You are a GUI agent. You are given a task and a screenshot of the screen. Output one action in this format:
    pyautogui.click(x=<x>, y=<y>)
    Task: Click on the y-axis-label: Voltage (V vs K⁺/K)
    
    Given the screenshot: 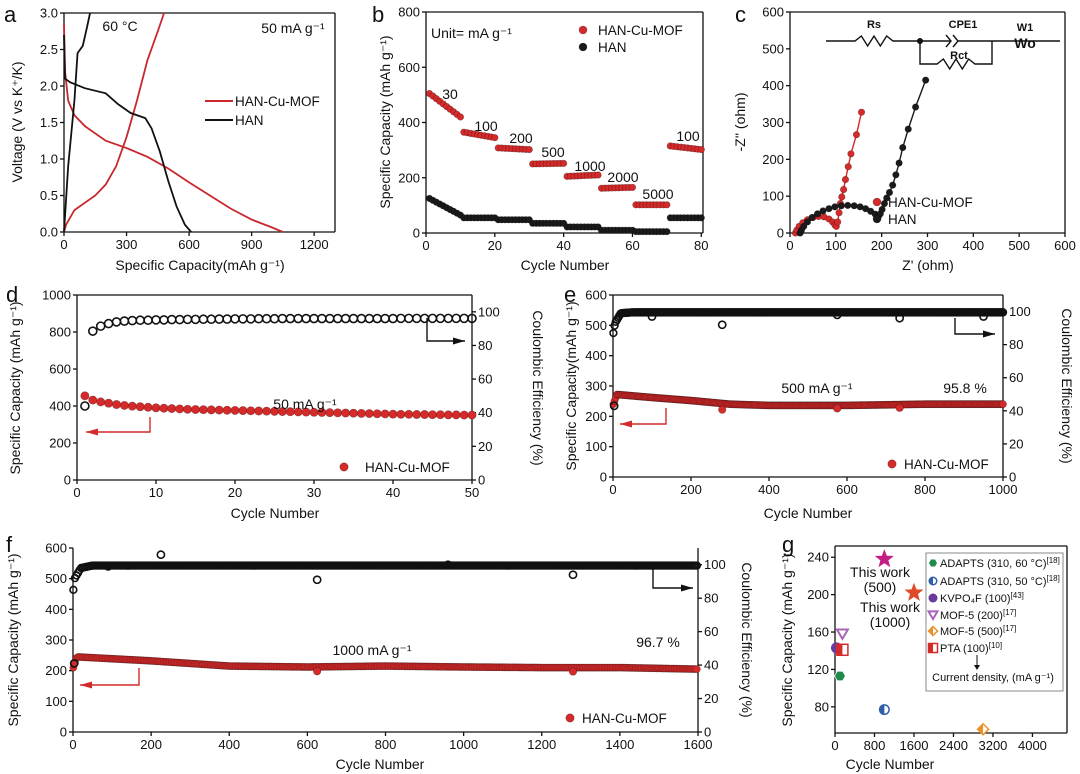 What is the action you would take?
    pyautogui.click(x=17, y=122)
    